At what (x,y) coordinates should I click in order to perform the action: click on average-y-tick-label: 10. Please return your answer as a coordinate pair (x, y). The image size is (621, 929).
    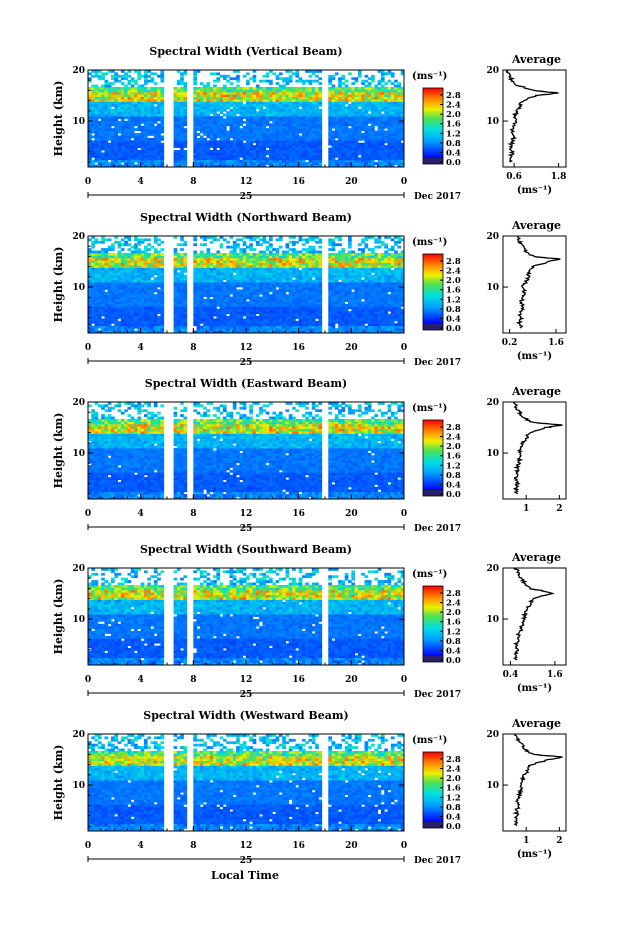
    Looking at the image, I should click on (492, 122).